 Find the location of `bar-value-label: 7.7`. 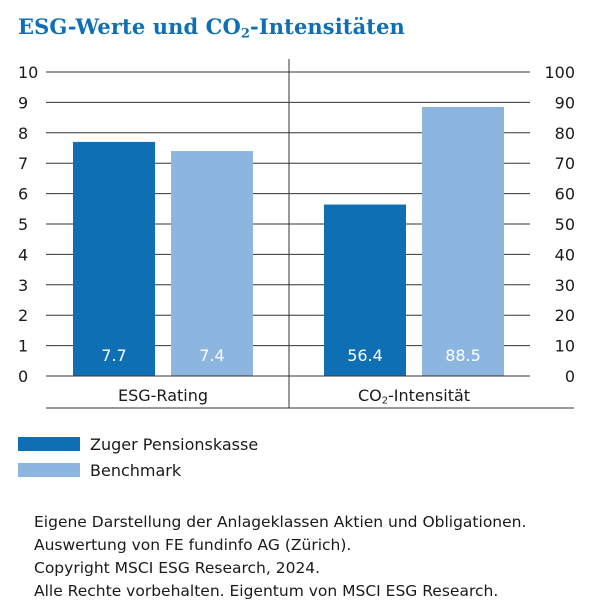

bar-value-label: 7.7 is located at coordinates (113, 355).